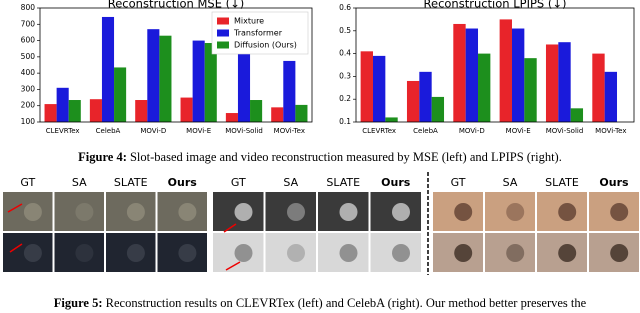 Image resolution: width=640 pixels, height=313 pixels. I want to click on x-tick-label: MOVi-E, so click(198, 131).